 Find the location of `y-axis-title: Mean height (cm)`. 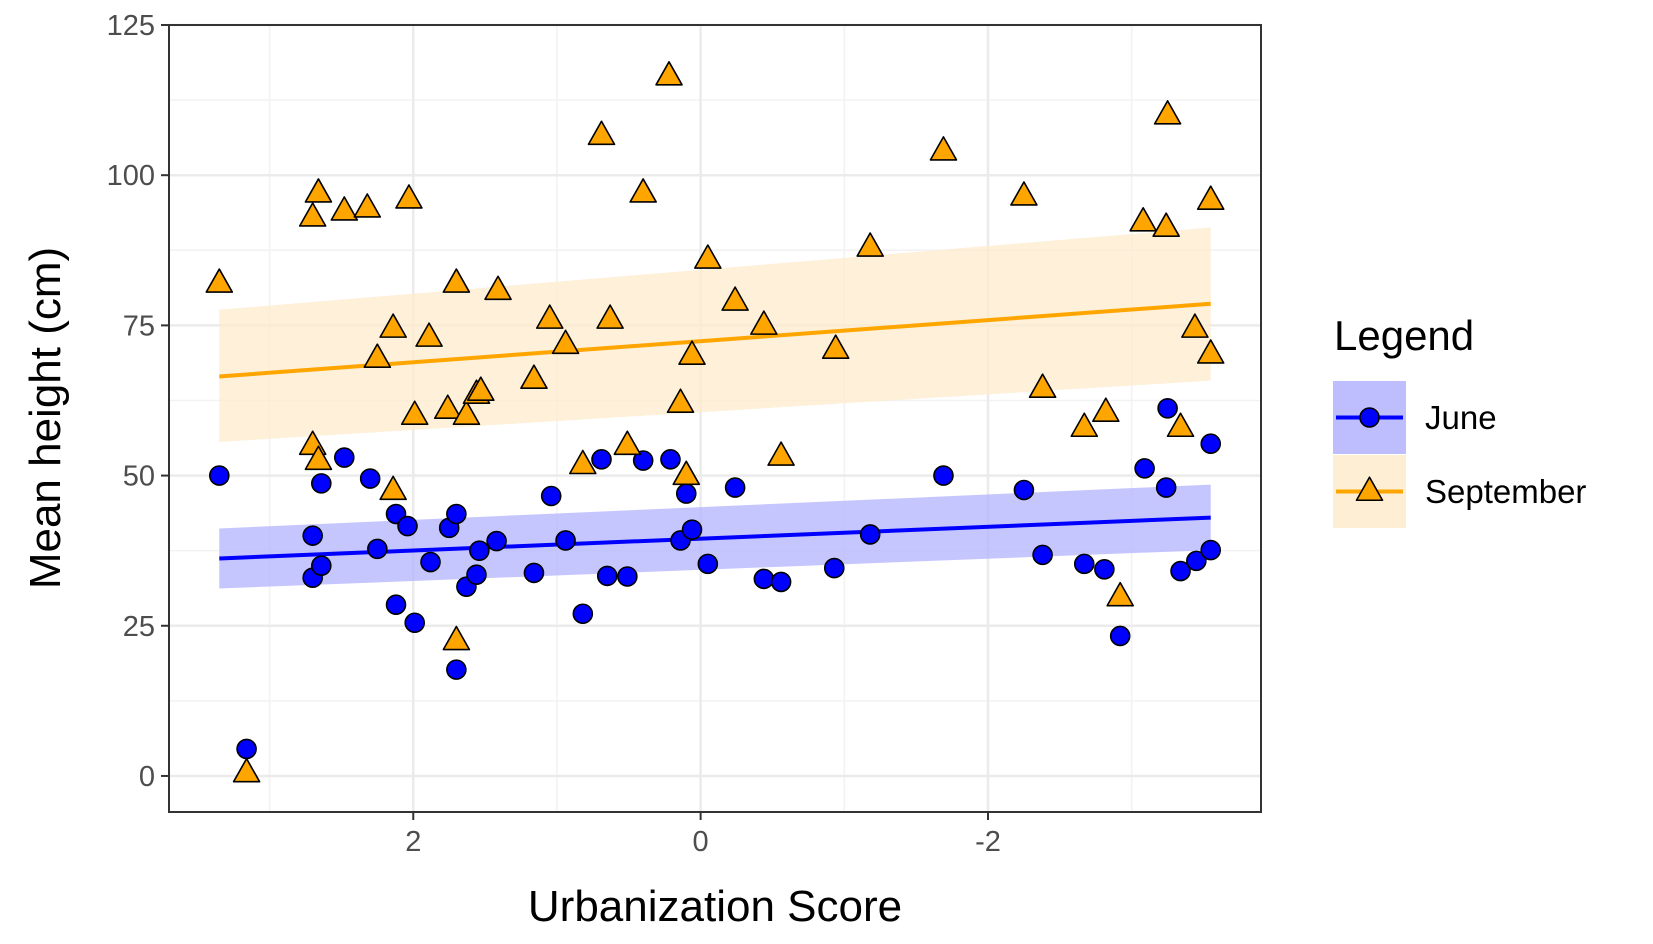

y-axis-title: Mean height (cm) is located at coordinates (45, 418).